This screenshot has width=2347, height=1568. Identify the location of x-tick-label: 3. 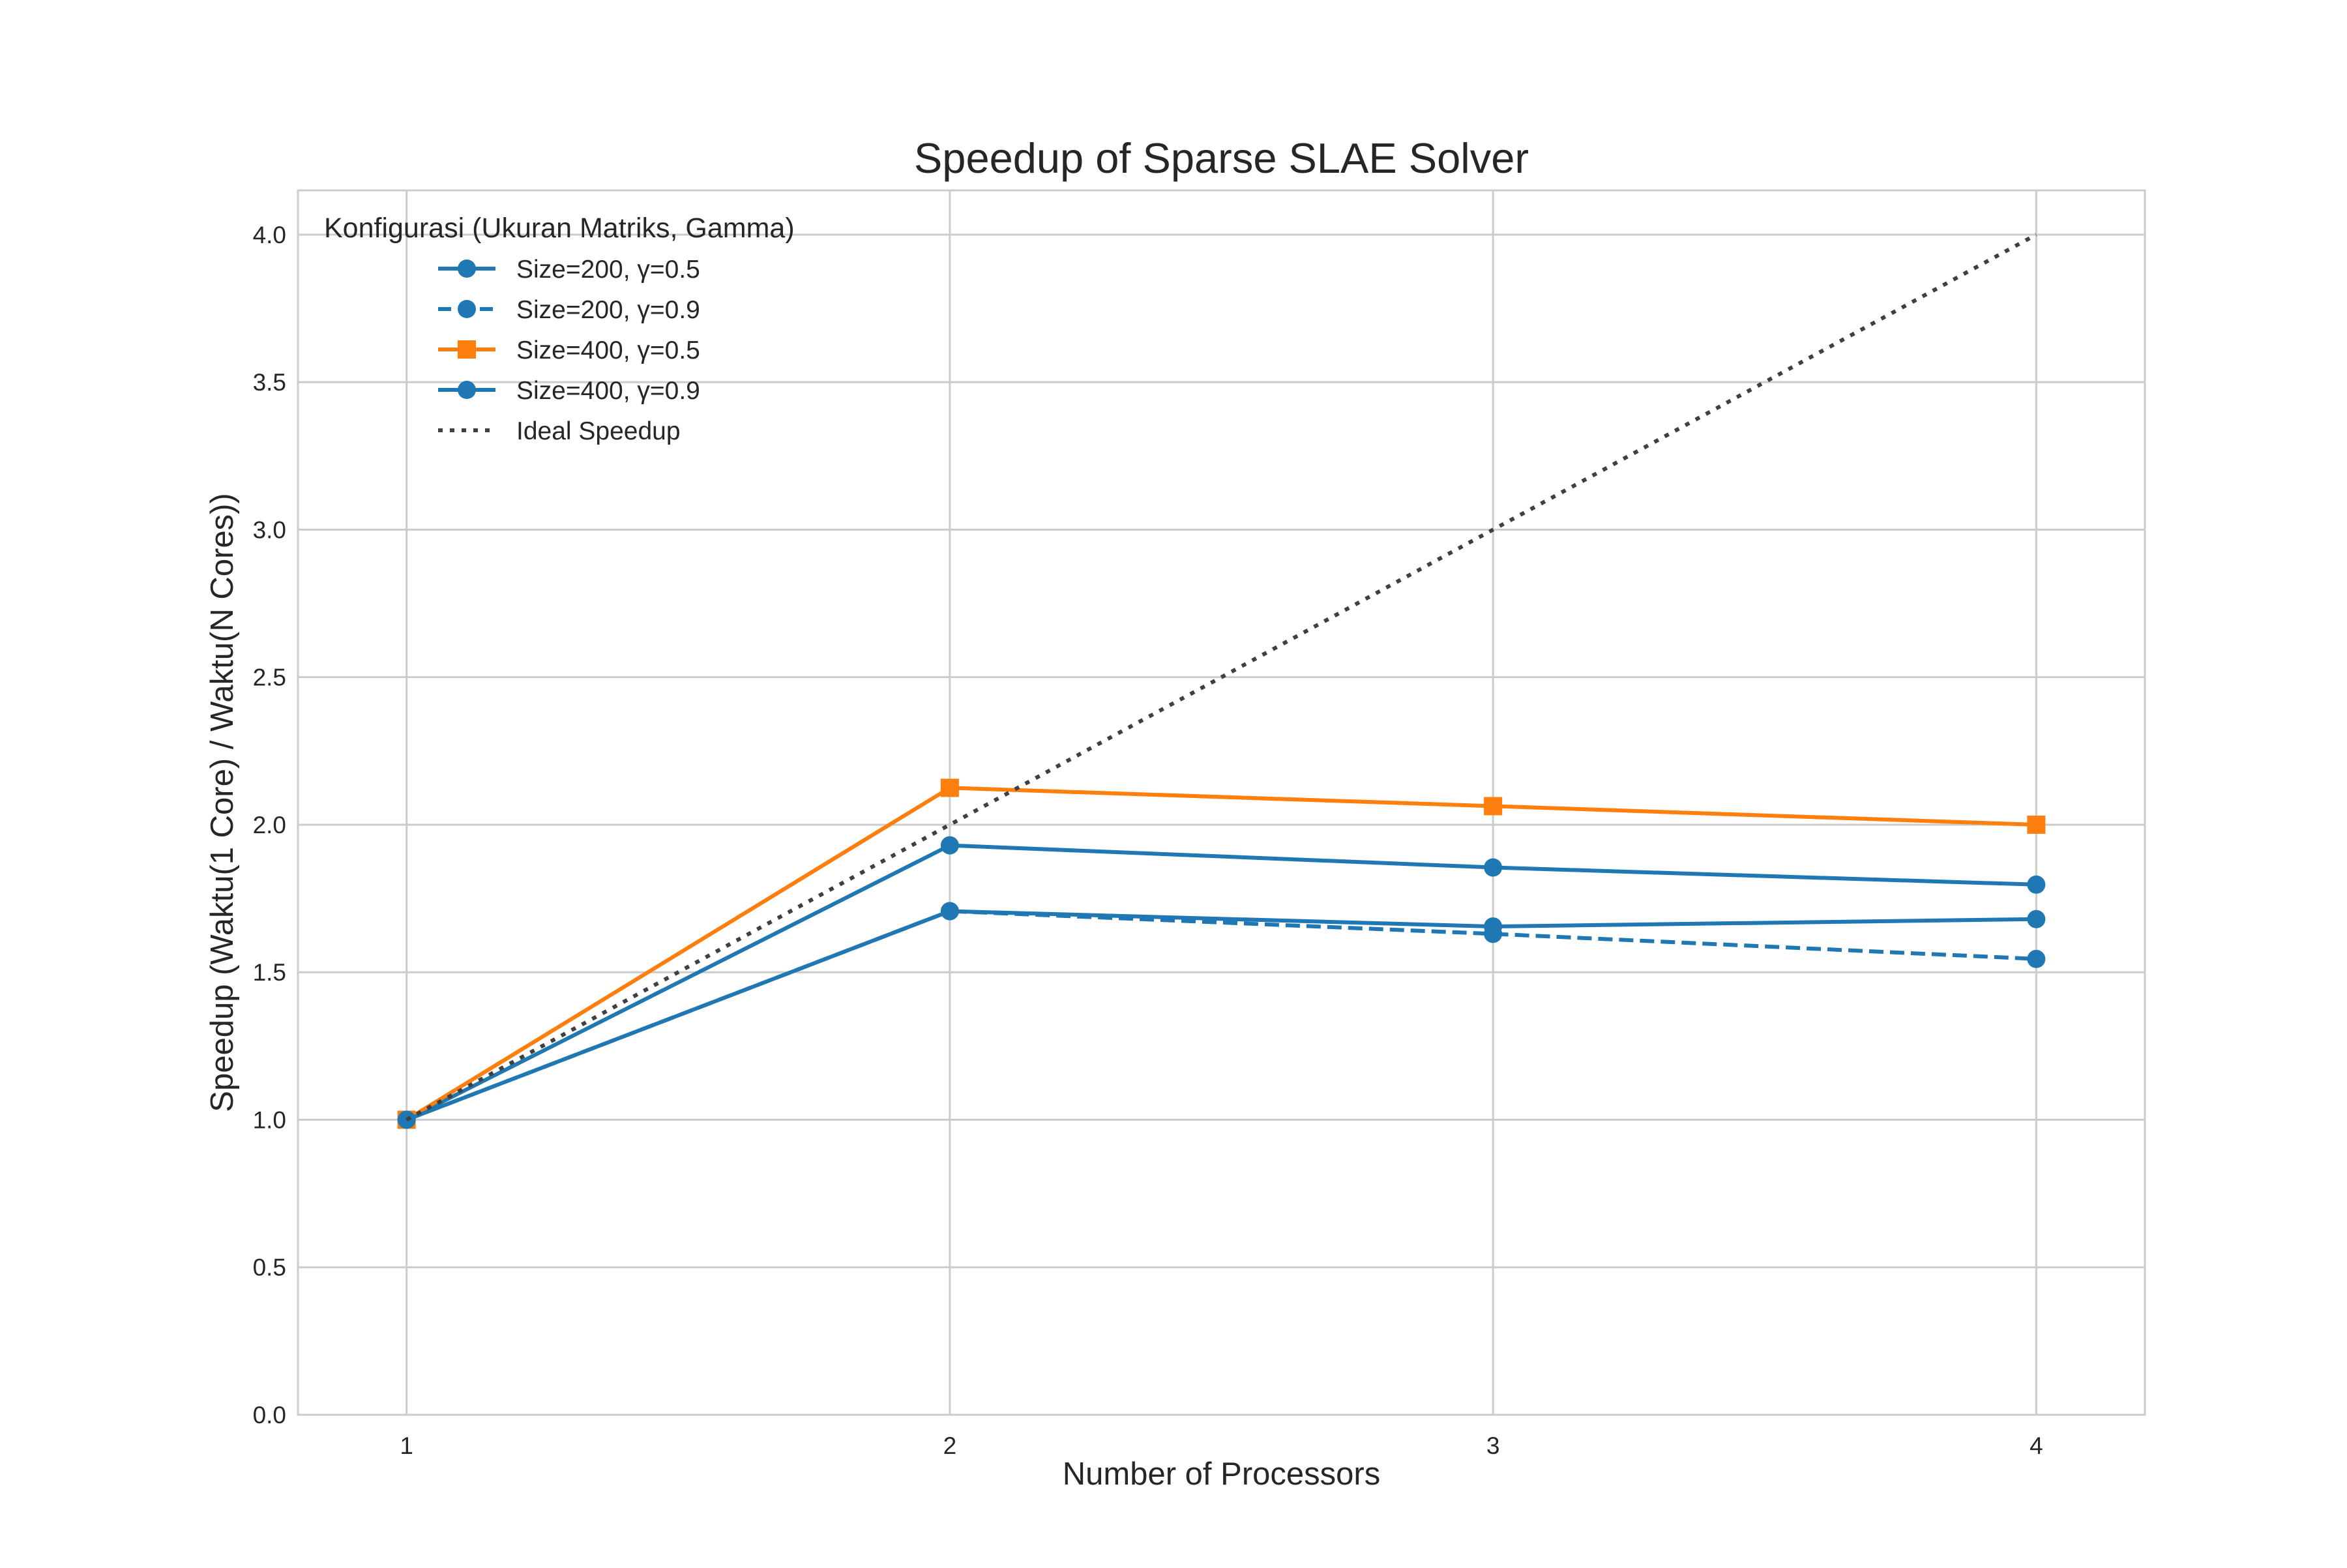
(1493, 1445).